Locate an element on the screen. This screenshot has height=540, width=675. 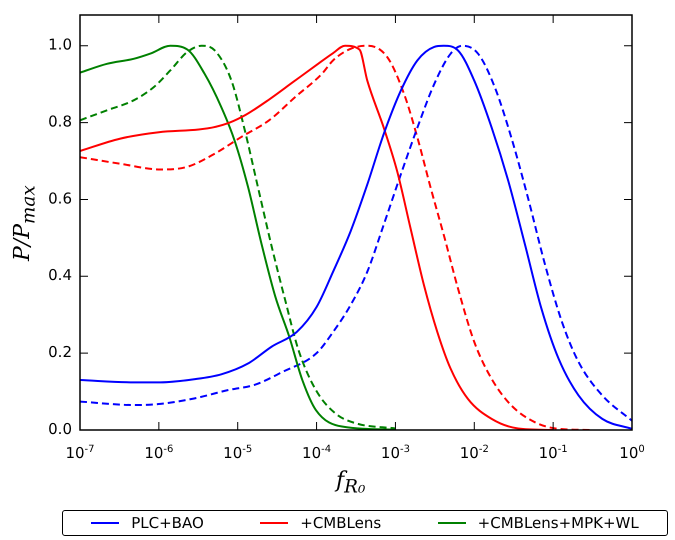
legend-label: +CMBLens is located at coordinates (341, 523).